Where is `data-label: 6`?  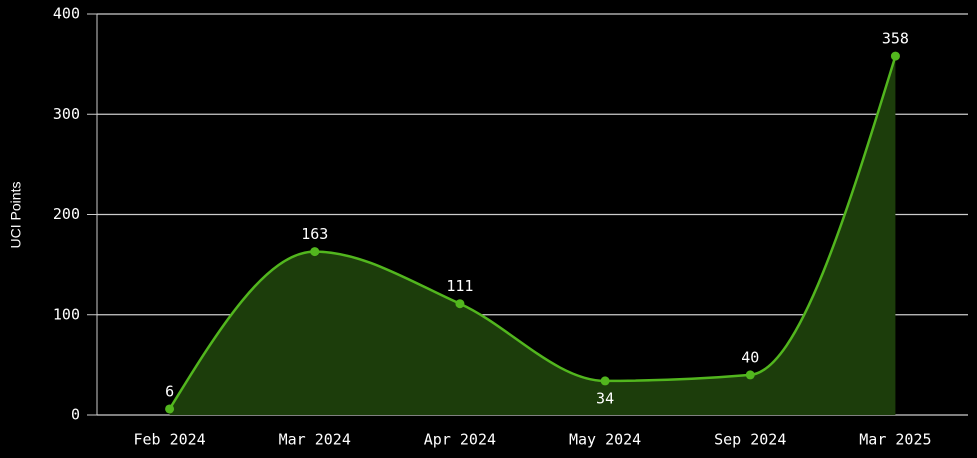
data-label: 6 is located at coordinates (169, 391).